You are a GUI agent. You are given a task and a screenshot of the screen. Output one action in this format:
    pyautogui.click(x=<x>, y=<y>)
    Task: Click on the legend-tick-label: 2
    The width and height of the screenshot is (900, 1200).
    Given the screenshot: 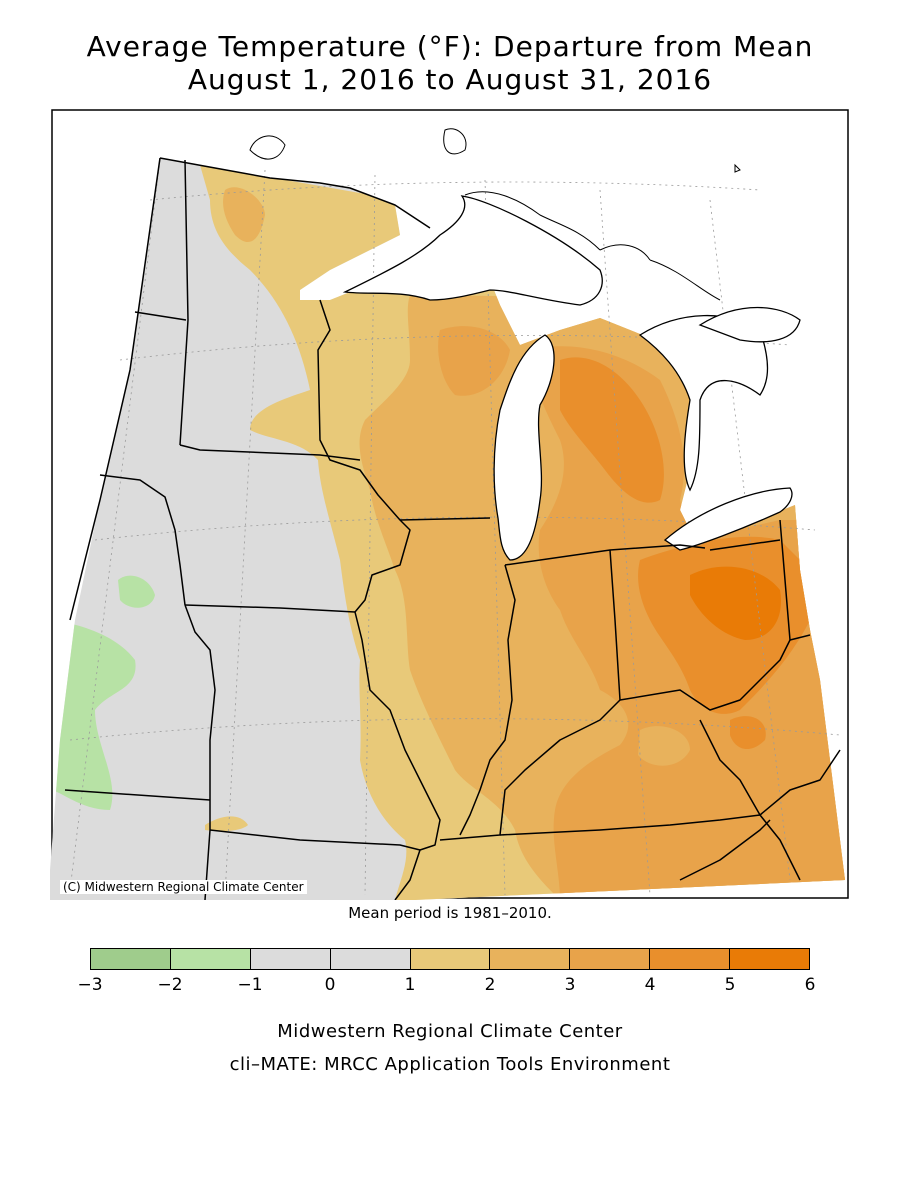 What is the action you would take?
    pyautogui.click(x=490, y=985)
    